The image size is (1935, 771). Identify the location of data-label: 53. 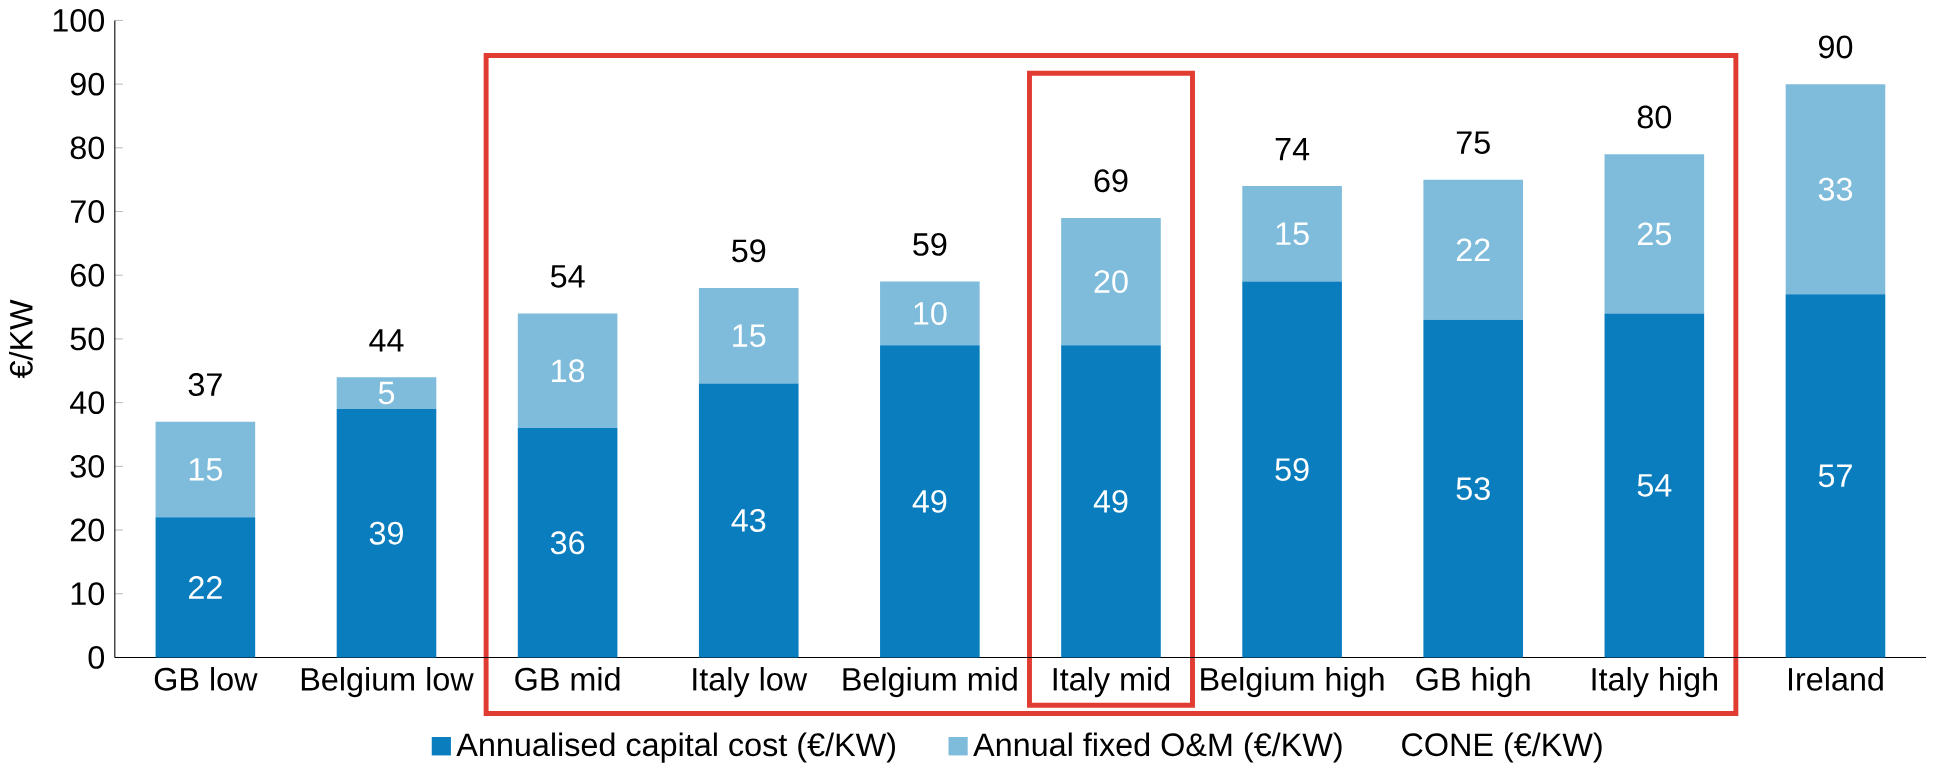
(1473, 489).